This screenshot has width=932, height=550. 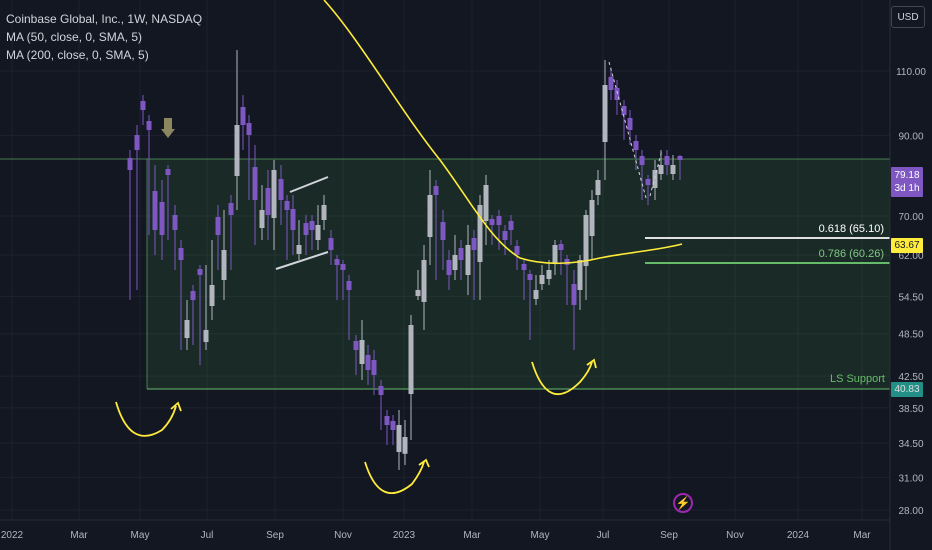 What do you see at coordinates (275, 535) in the screenshot?
I see `time-tick-label: Sep` at bounding box center [275, 535].